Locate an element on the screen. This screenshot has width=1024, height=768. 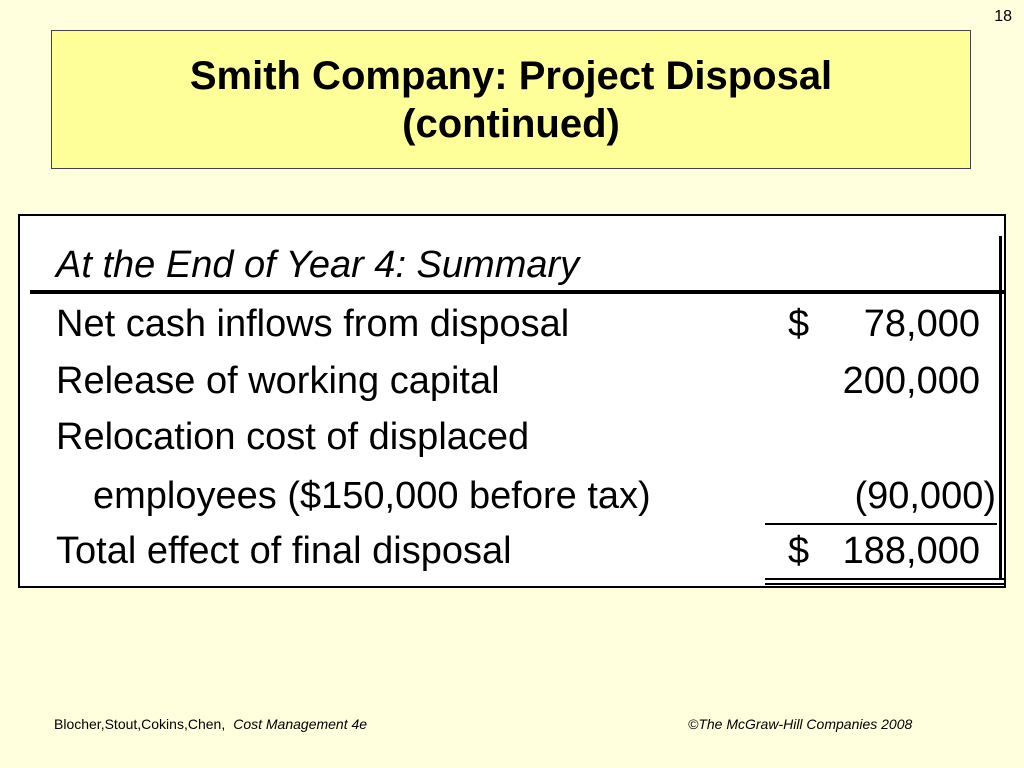
slide-subtitle: (continued) is located at coordinates (511, 123).